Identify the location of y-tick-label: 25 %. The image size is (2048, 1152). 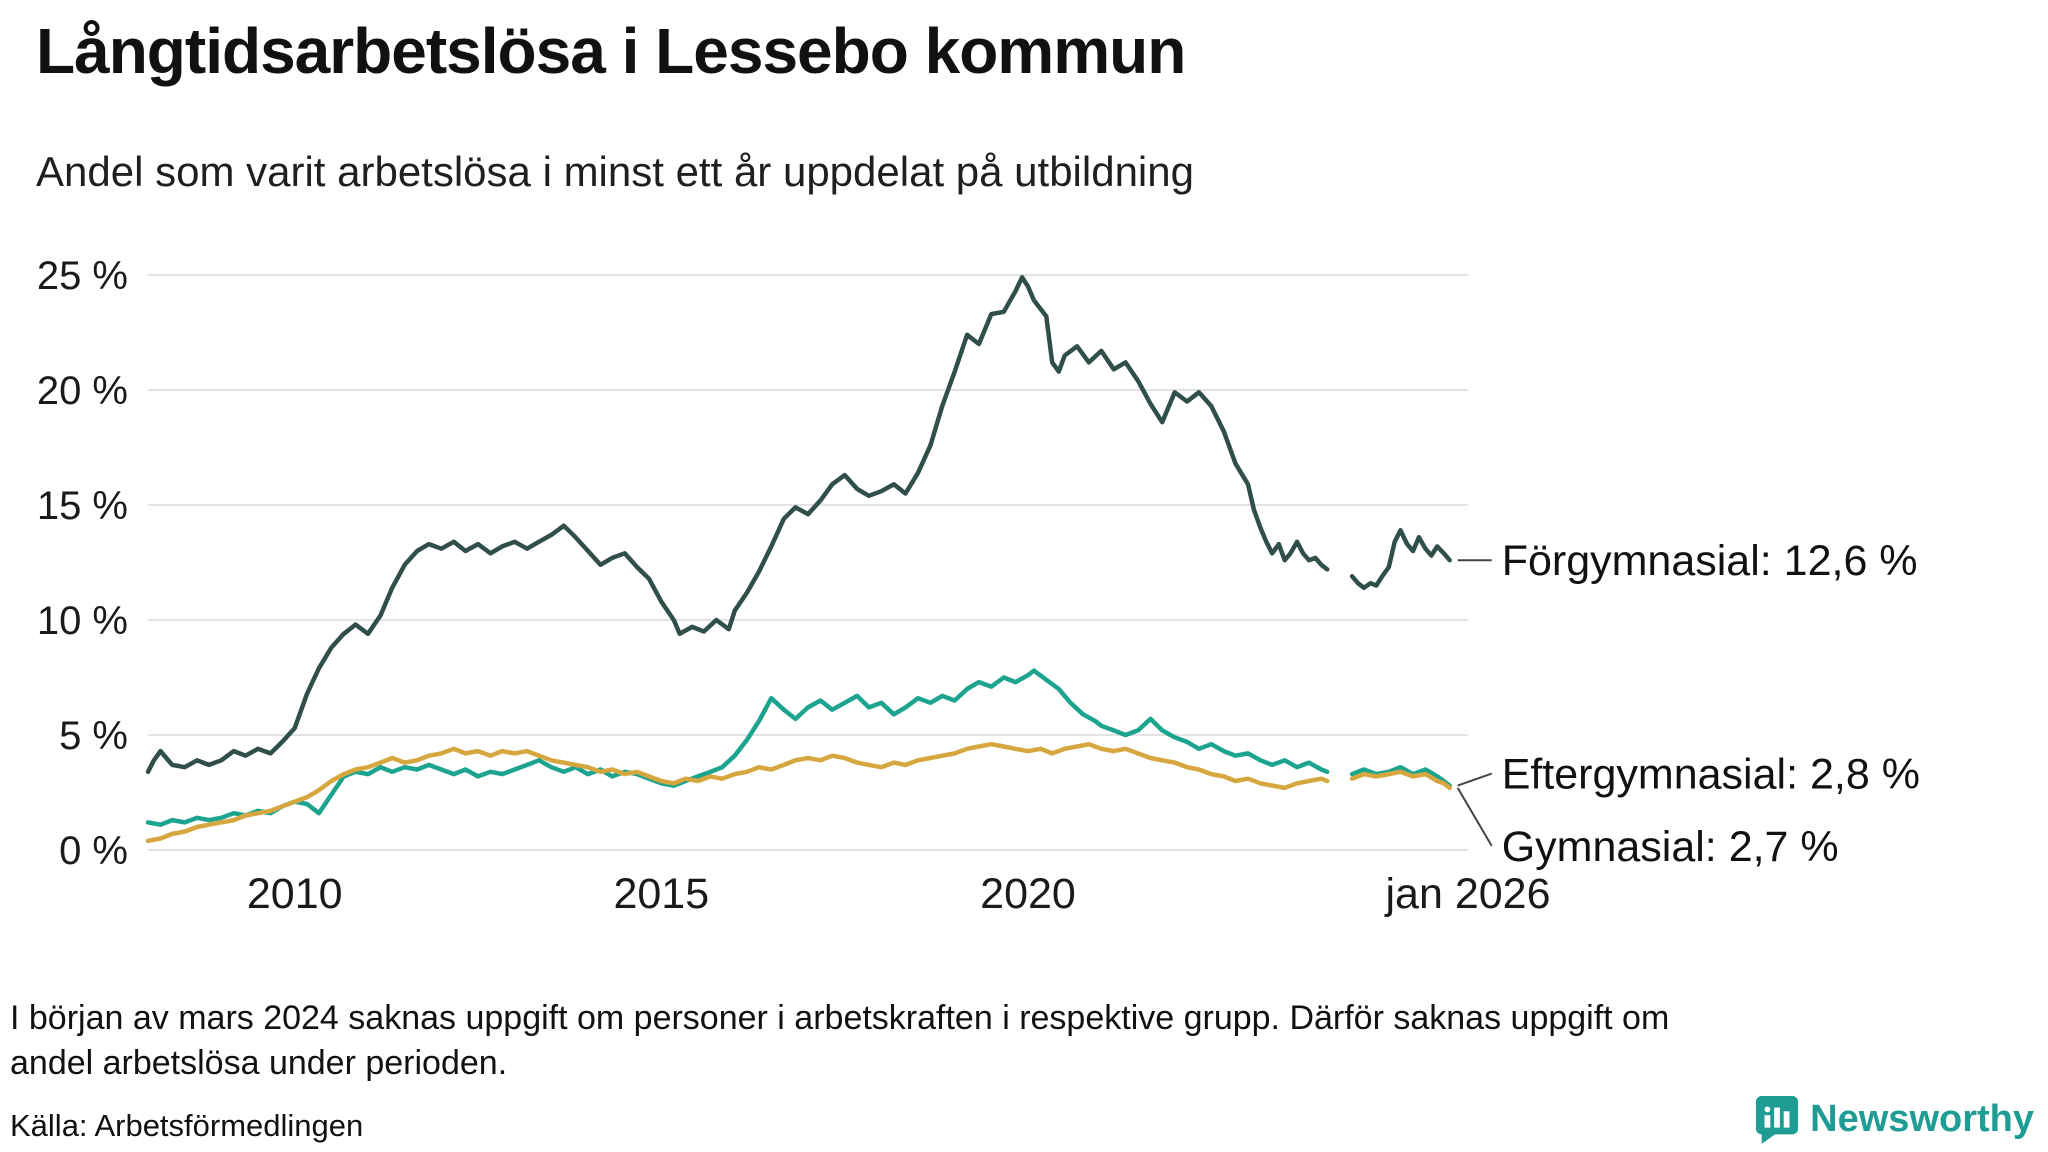
(82, 276).